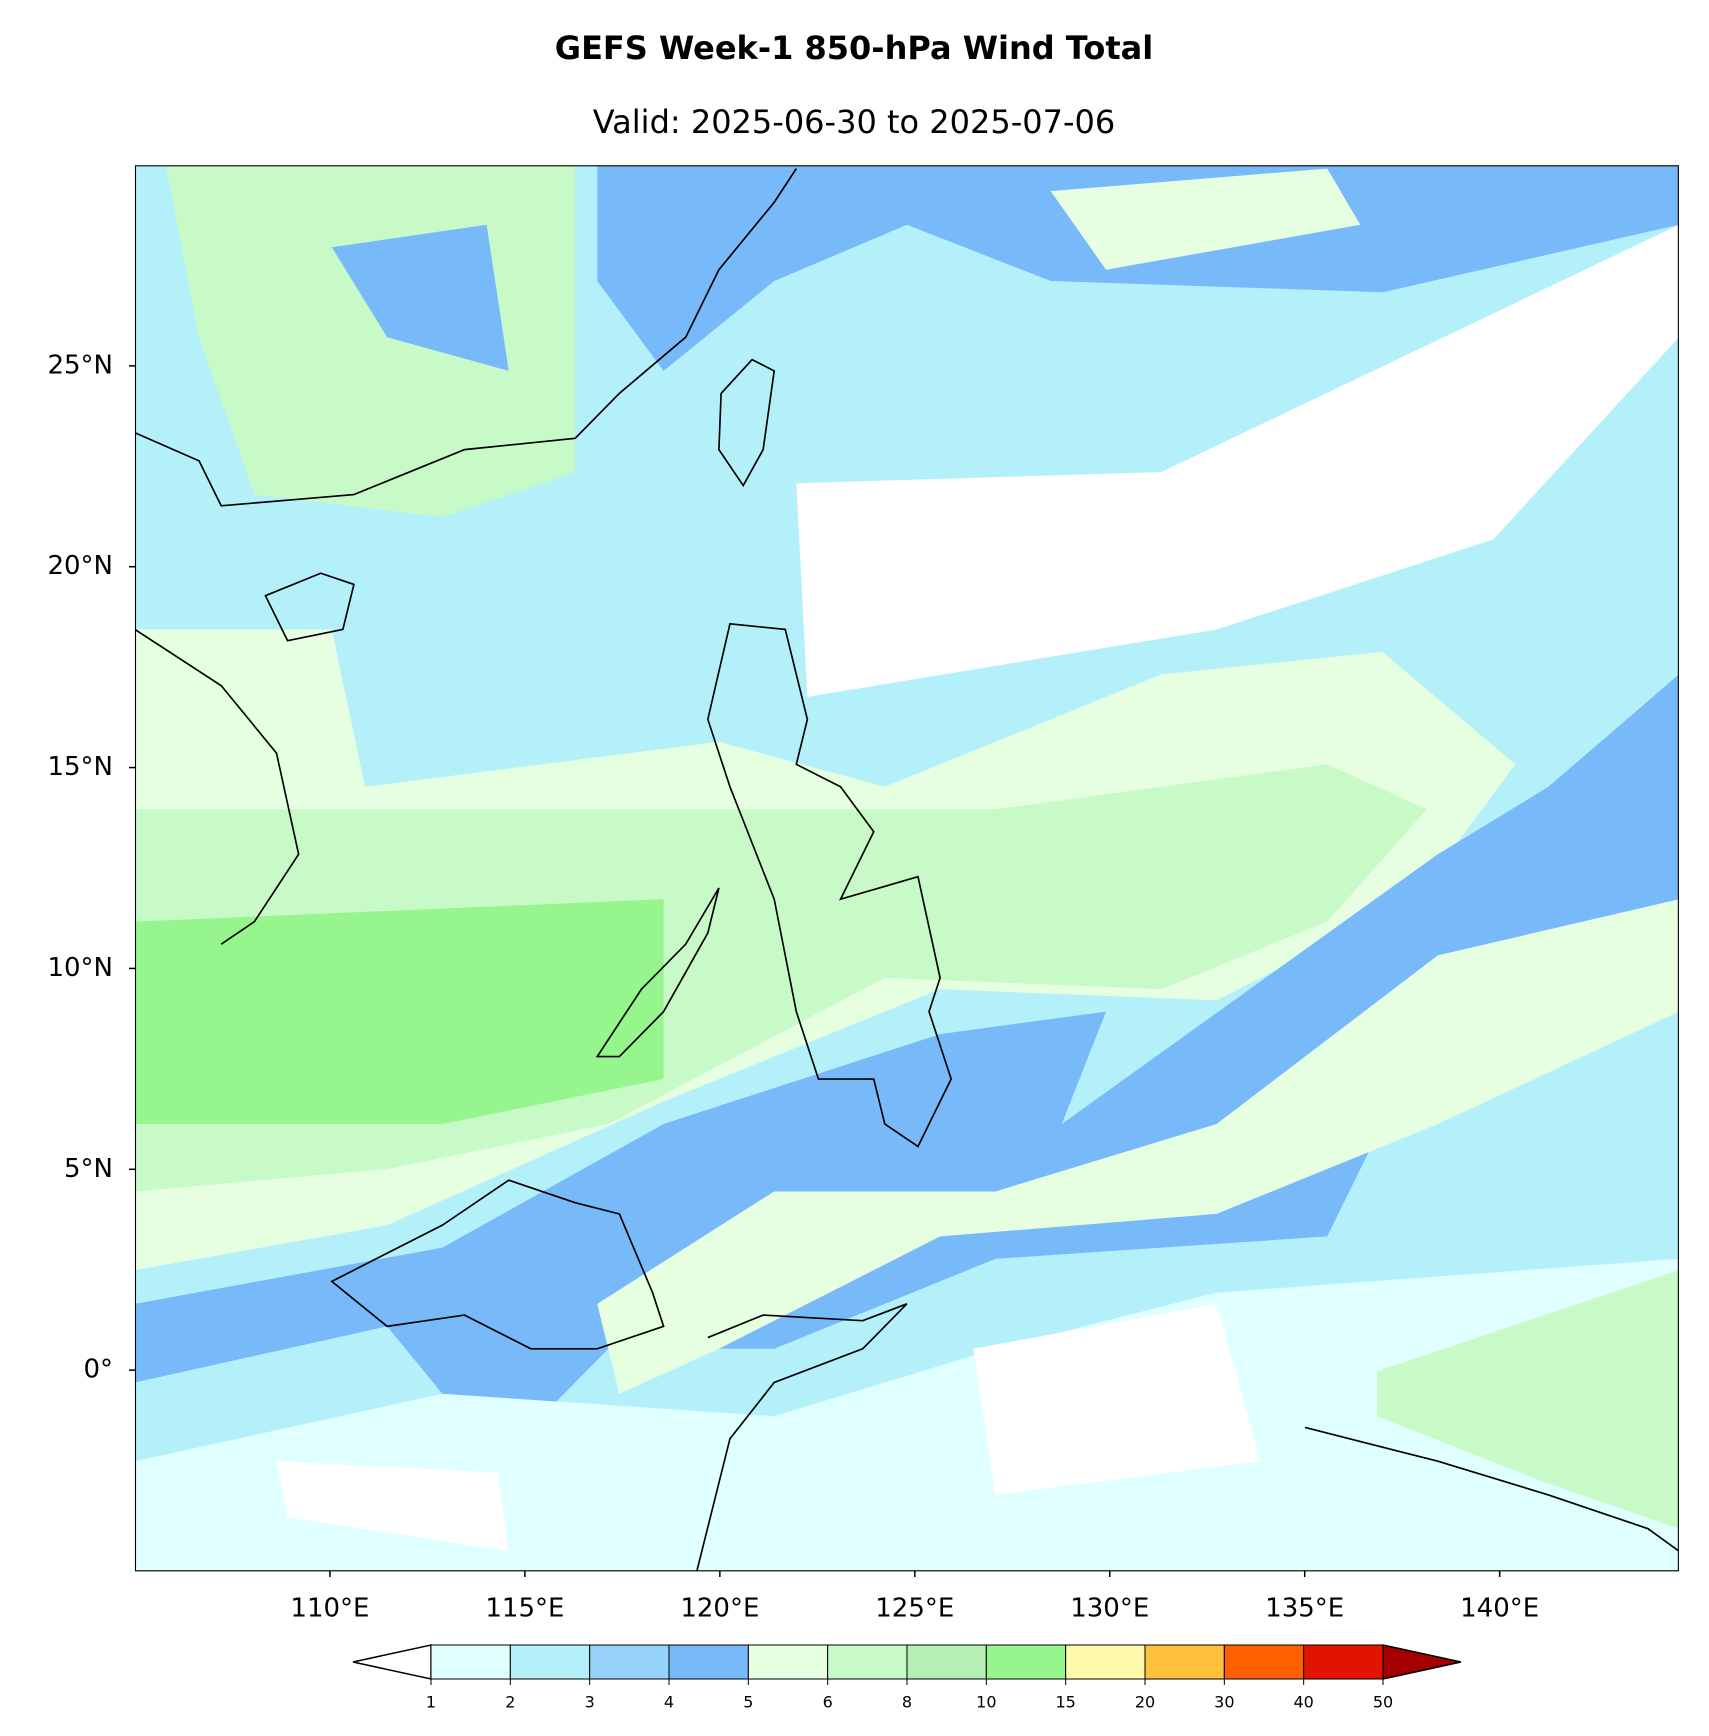 The height and width of the screenshot is (1736, 1709). What do you see at coordinates (590, 1702) in the screenshot?
I see `colorbar-tick-label: 3` at bounding box center [590, 1702].